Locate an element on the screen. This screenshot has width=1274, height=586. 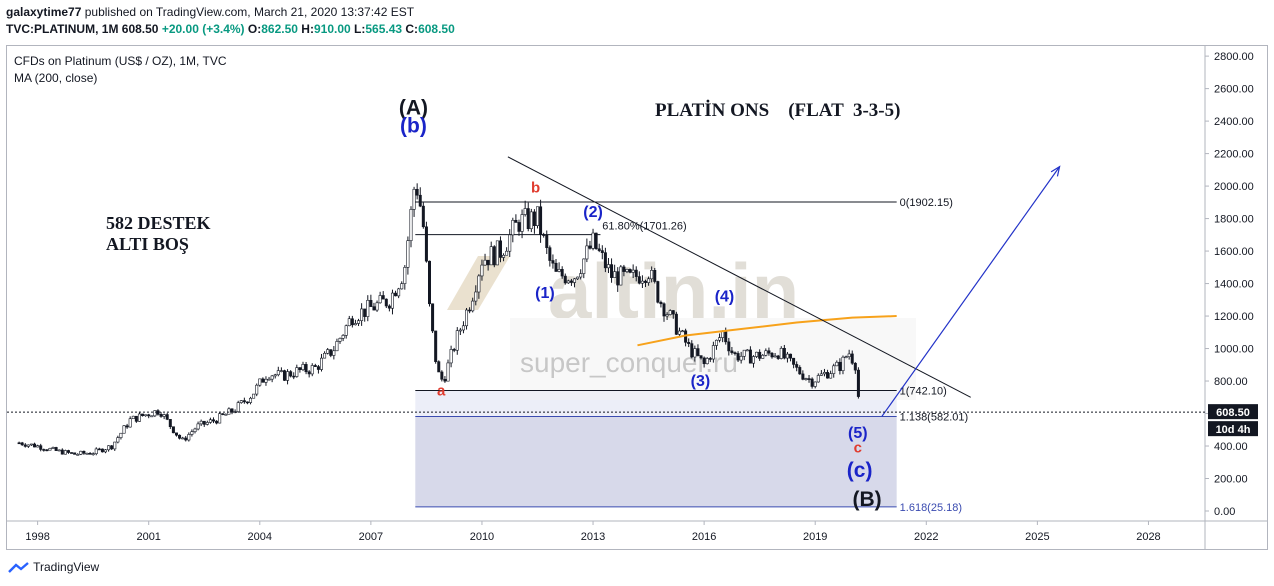
projection-arrow is located at coordinates (971, 291).